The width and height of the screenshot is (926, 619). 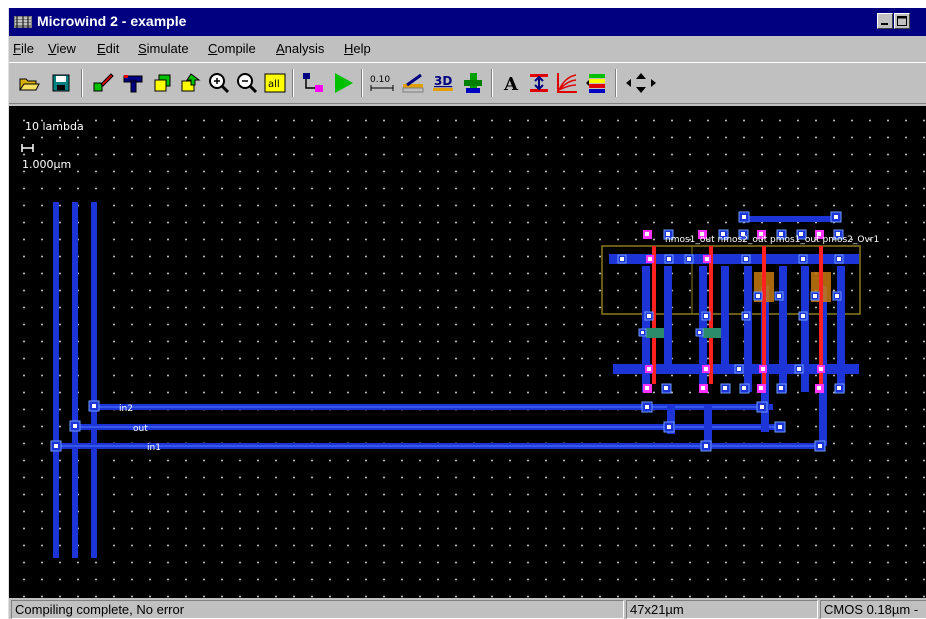 What do you see at coordinates (427, 426) in the screenshot?
I see `signal-wire-out` at bounding box center [427, 426].